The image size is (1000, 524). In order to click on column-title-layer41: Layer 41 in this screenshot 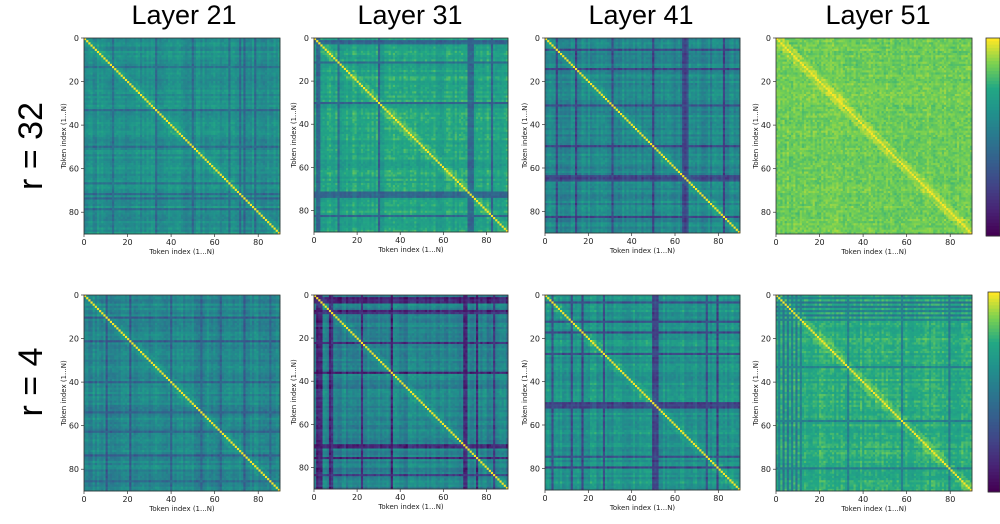, I will do `click(640, 15)`.